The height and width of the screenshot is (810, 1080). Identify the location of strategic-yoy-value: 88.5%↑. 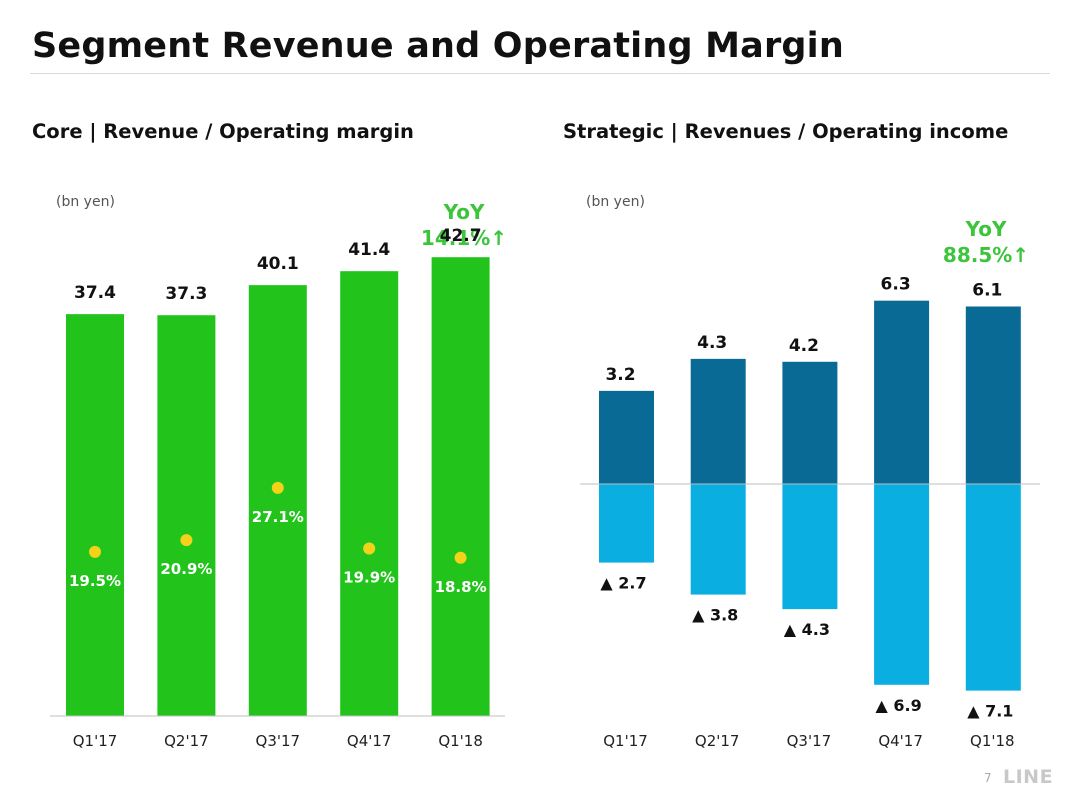
(986, 255).